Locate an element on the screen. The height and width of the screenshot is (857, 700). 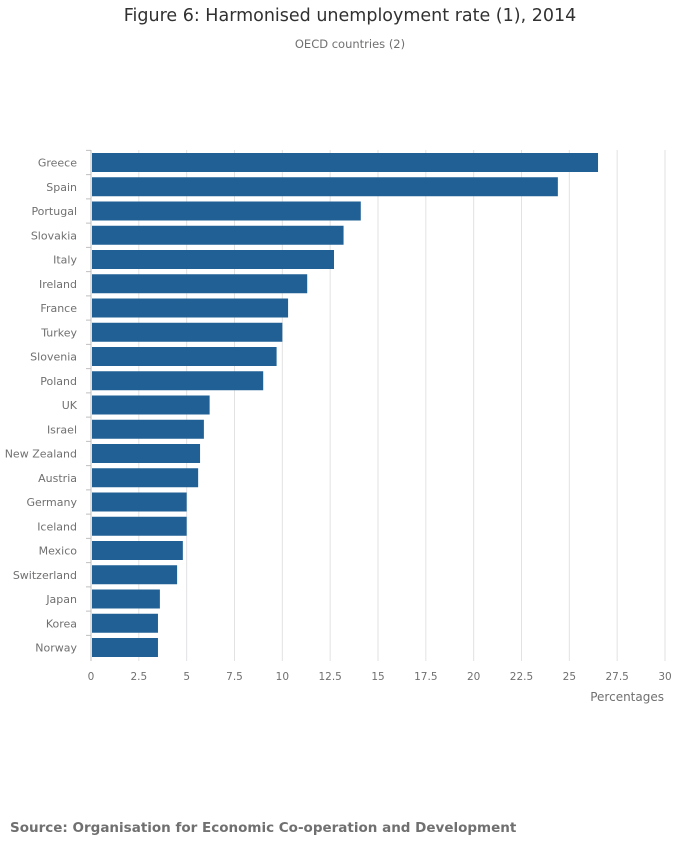
y-tick-label: Poland is located at coordinates (58, 381).